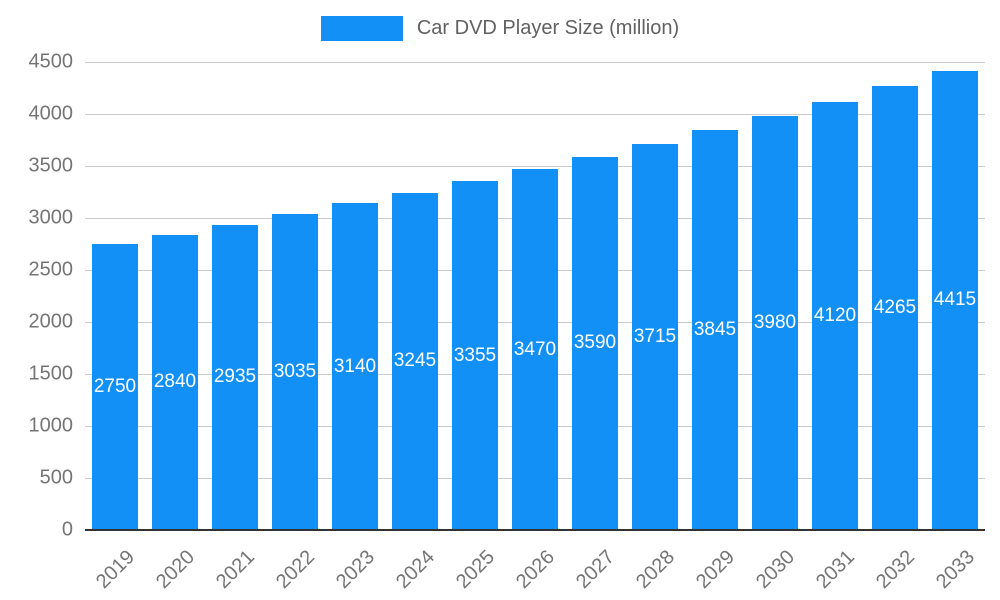 This screenshot has width=1000, height=600. I want to click on bar-2032, so click(895, 308).